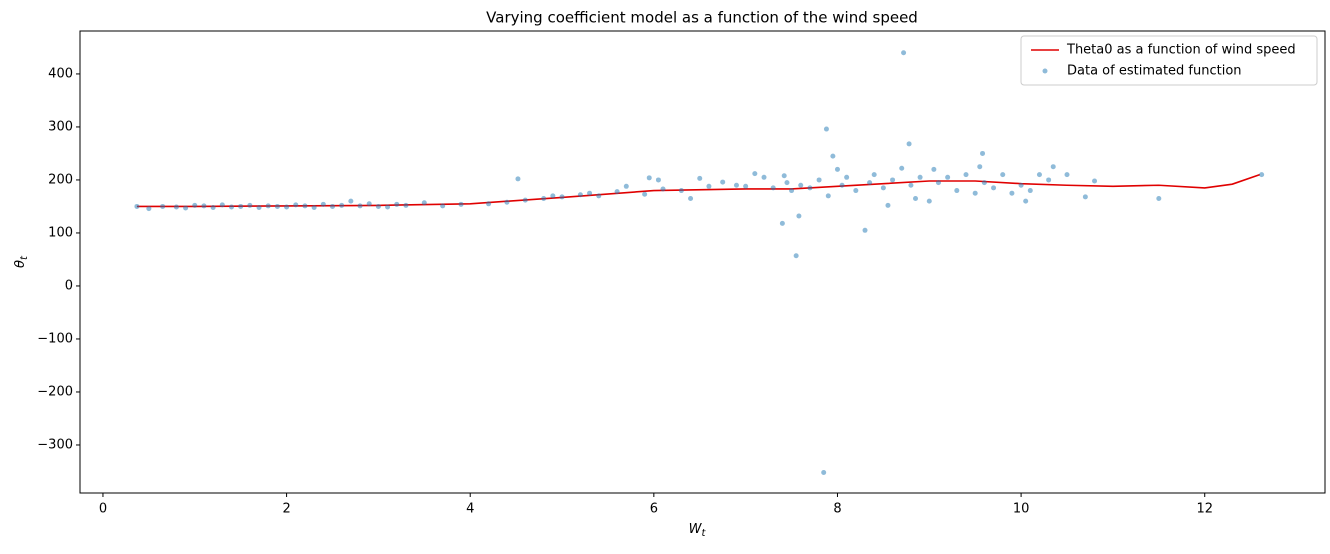 Image resolution: width=1330 pixels, height=554 pixels. What do you see at coordinates (837, 509) in the screenshot?
I see `x-tick-label: 8` at bounding box center [837, 509].